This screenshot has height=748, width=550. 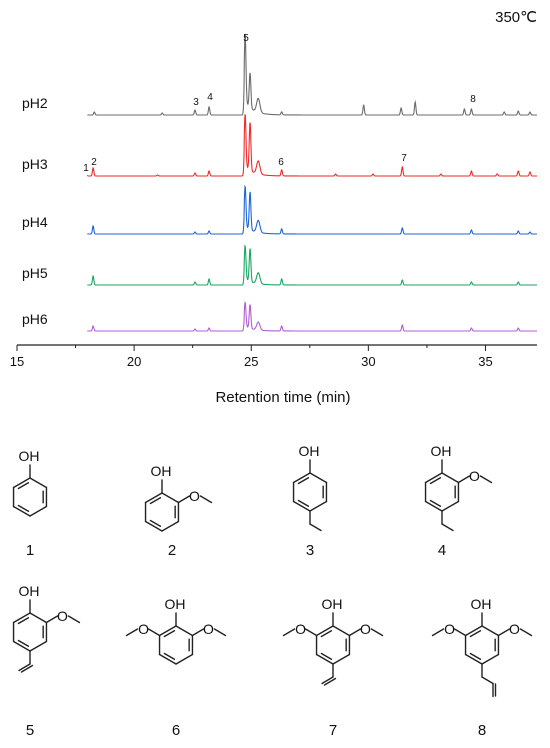 What do you see at coordinates (473, 99) in the screenshot?
I see `peak-annotation: 8` at bounding box center [473, 99].